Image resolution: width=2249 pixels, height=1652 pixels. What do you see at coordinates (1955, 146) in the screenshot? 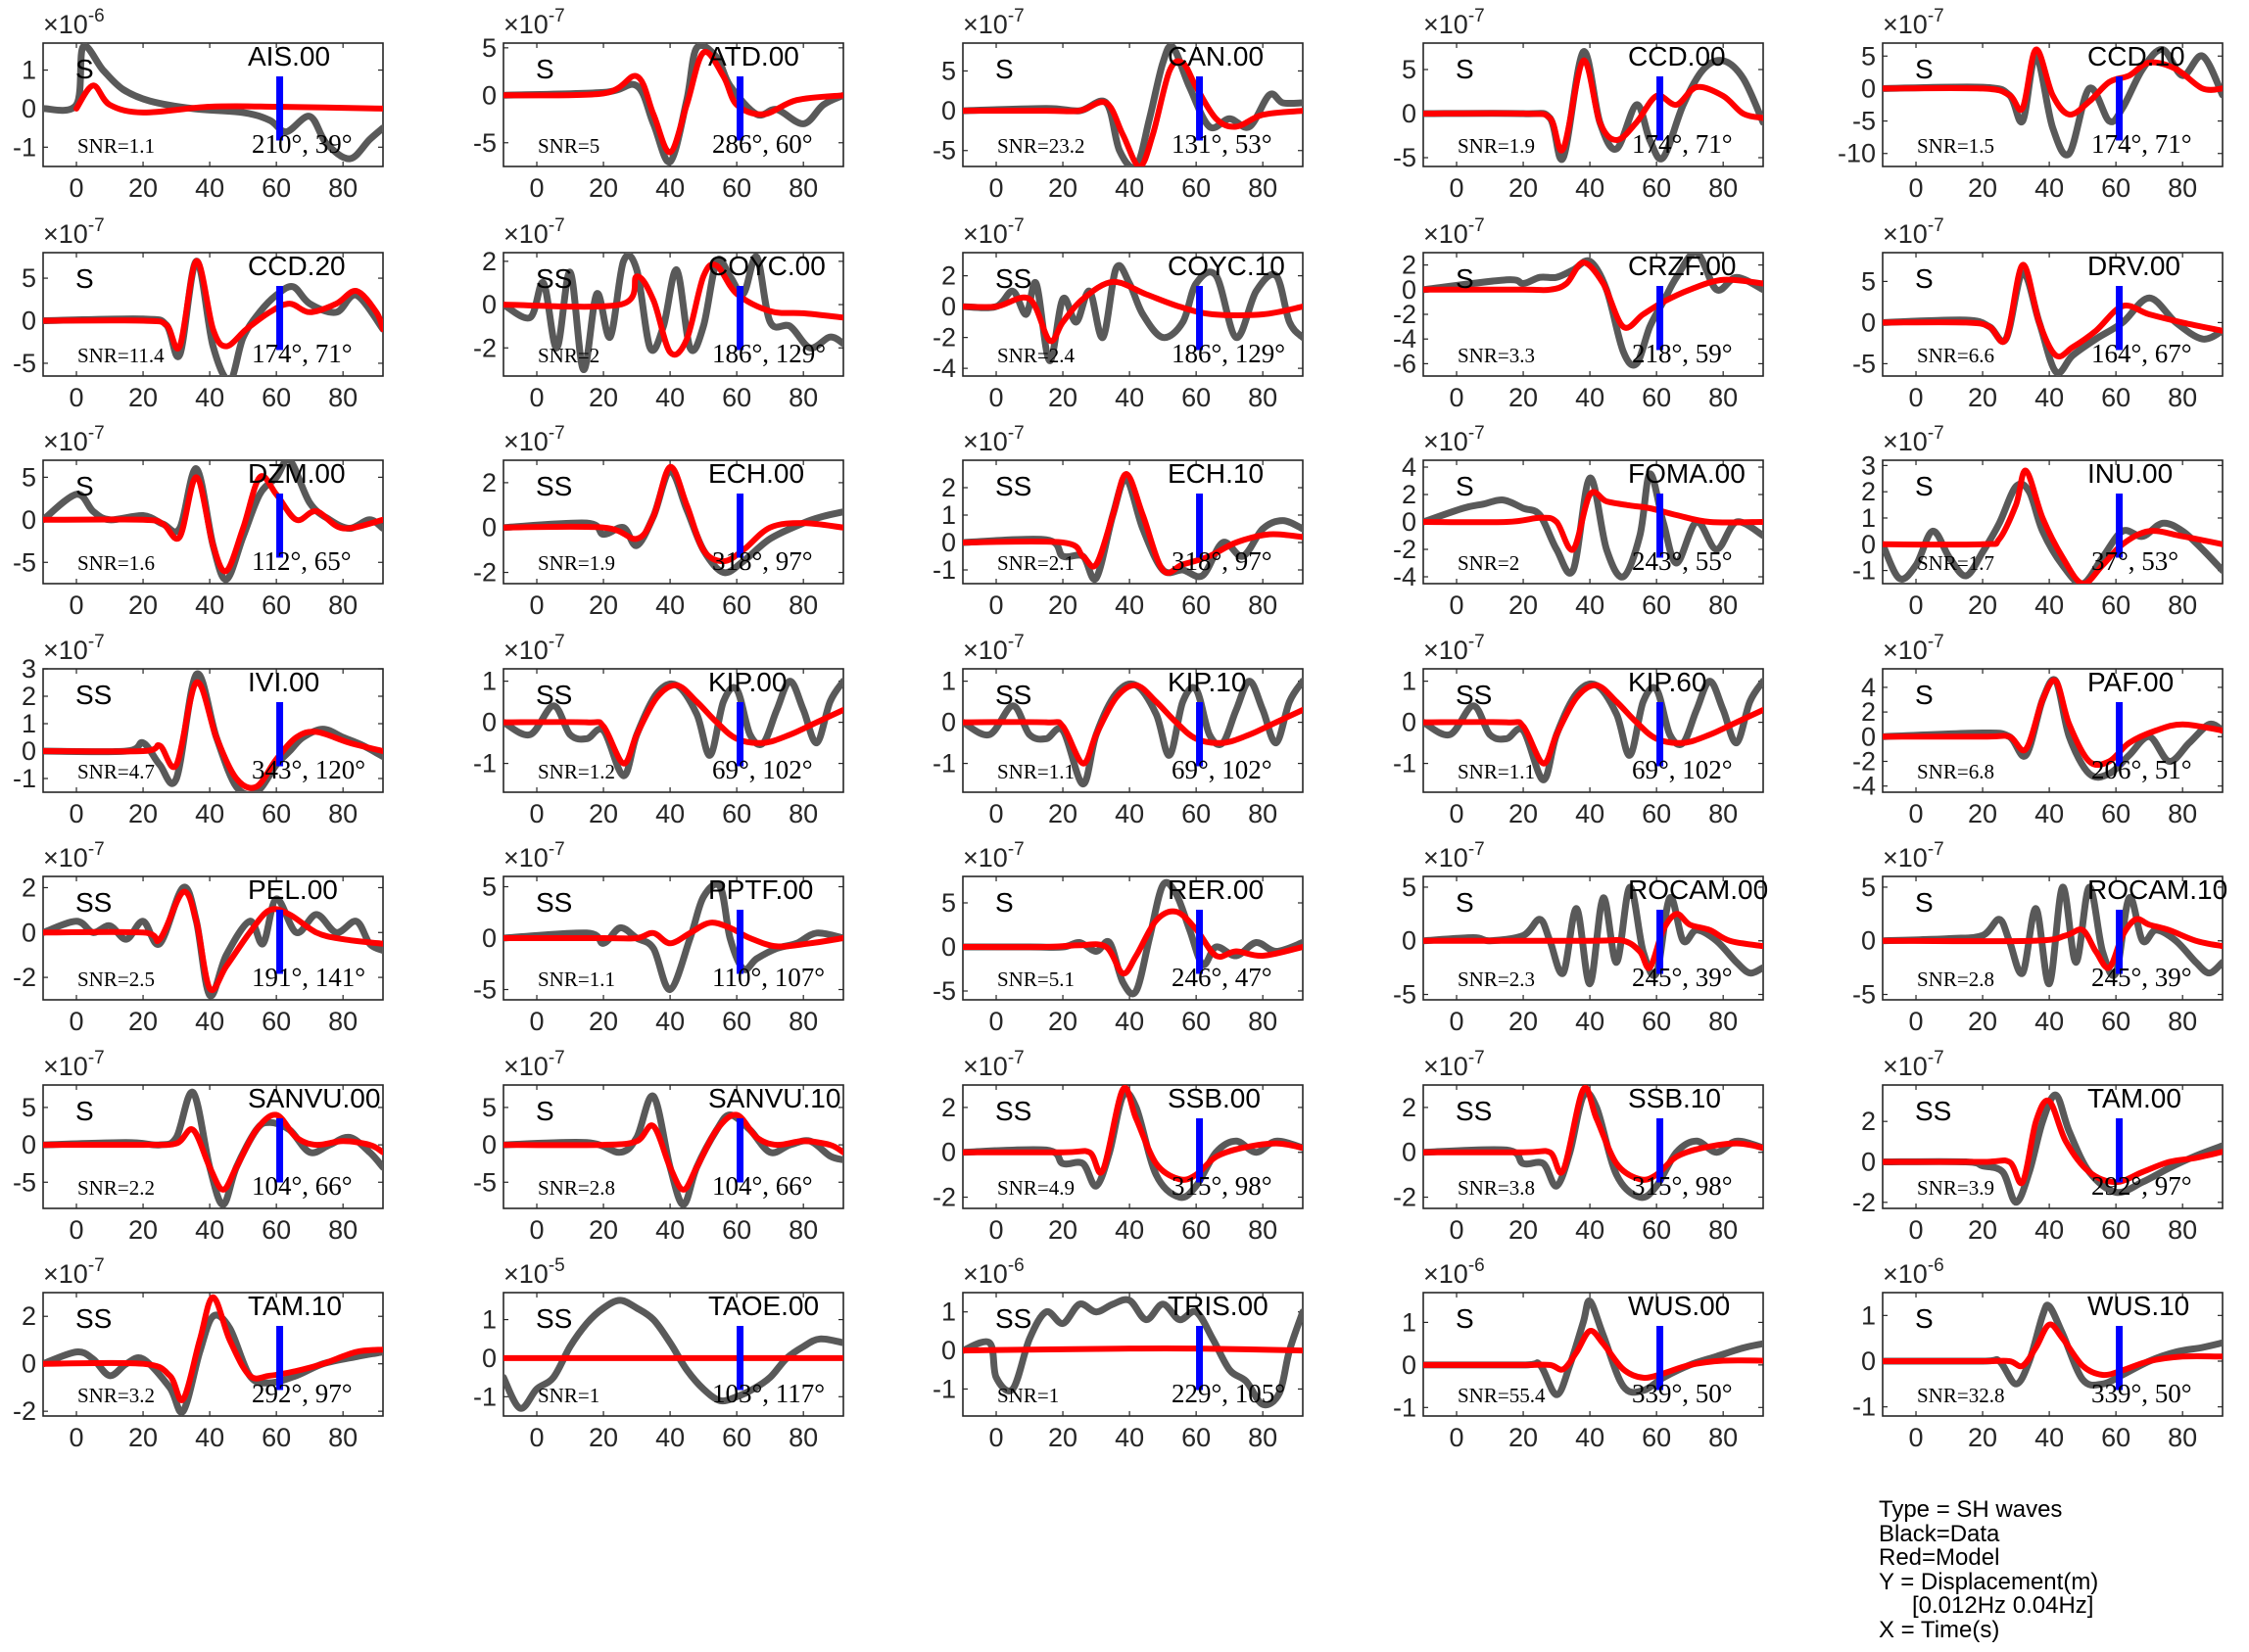
I see `snr-label: SNR=1.5` at bounding box center [1955, 146].